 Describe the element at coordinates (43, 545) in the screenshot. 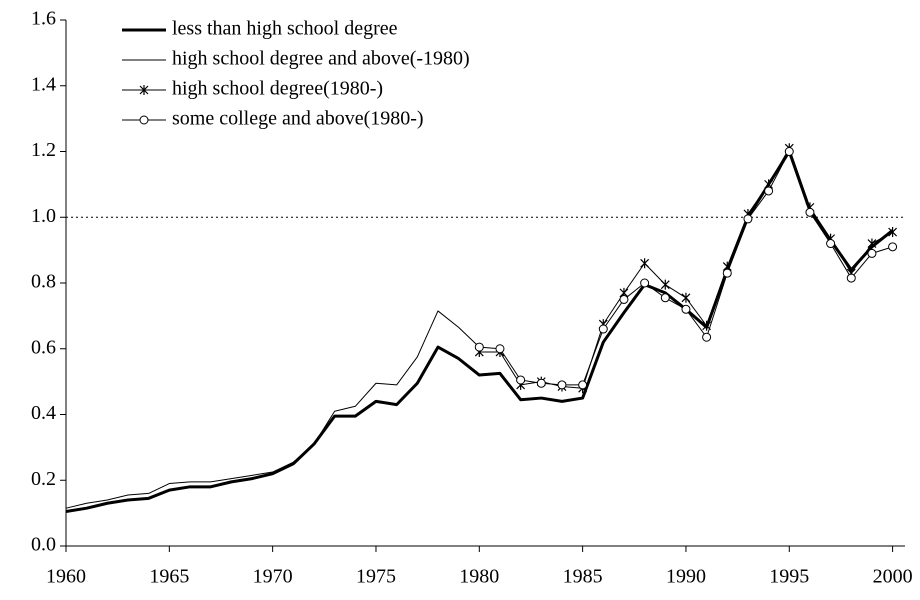

I see `y-tick-label: 0.0` at that location.